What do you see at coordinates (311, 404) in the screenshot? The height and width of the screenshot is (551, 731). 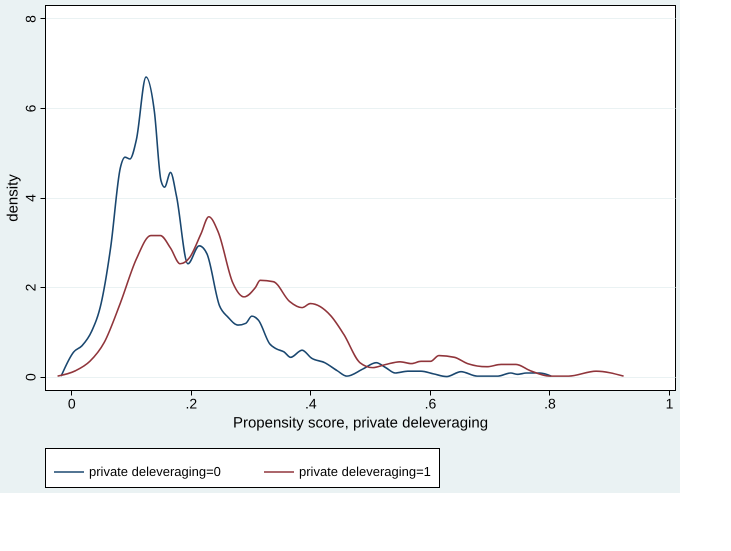 I see `x-tick-label: .4` at bounding box center [311, 404].